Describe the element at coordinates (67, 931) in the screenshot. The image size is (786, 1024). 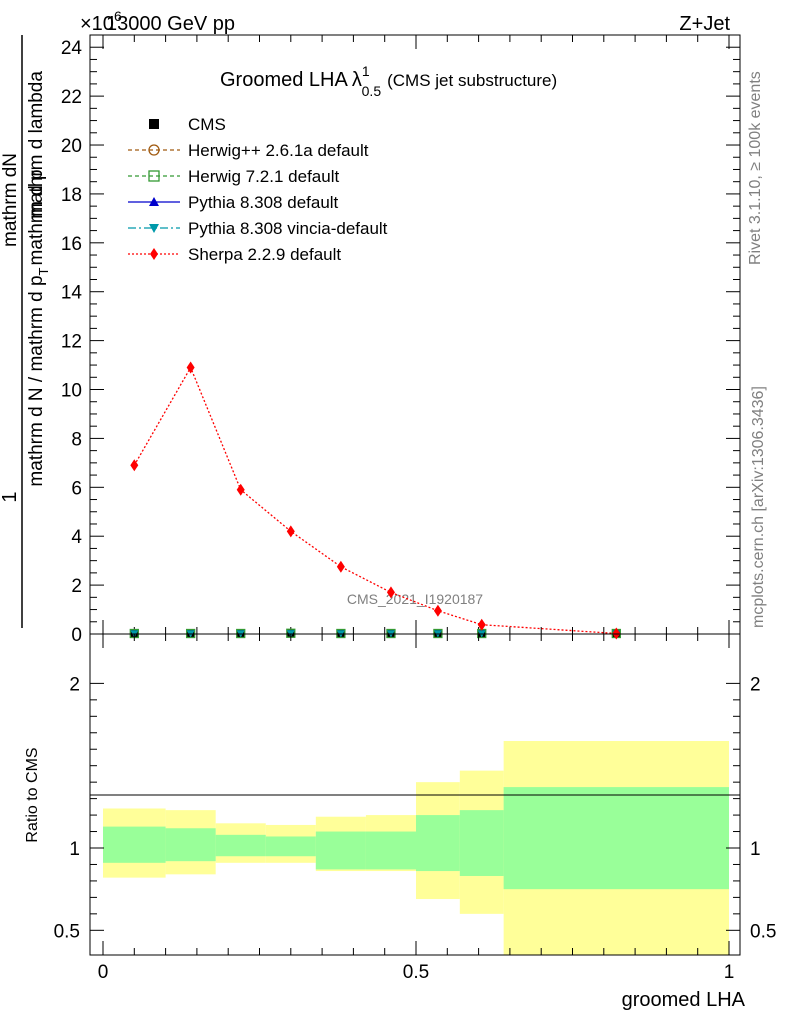
I see `ratio-ytick-label: 0.5` at that location.